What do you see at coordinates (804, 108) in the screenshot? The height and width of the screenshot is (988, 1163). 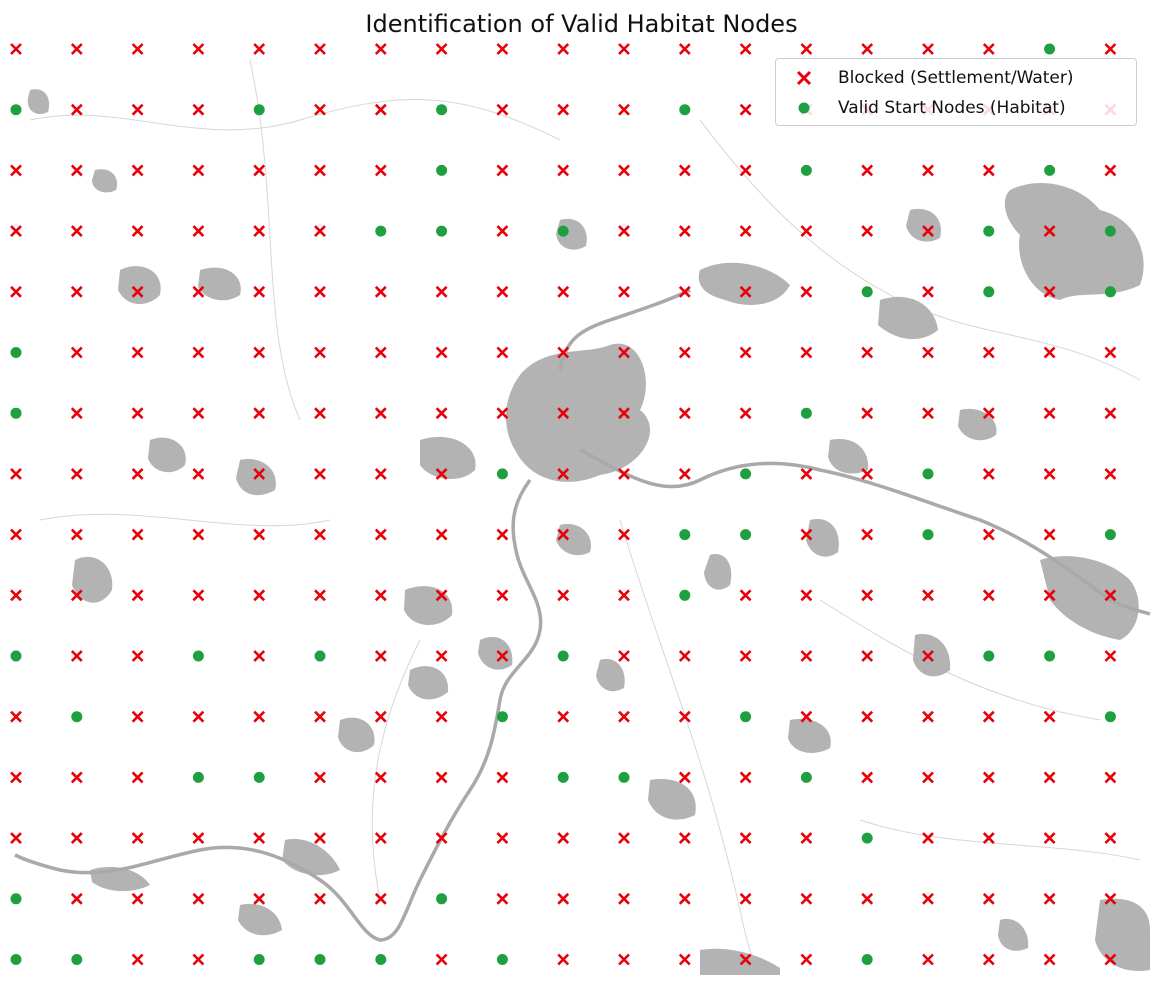 I see `green-dot-marker-icon` at bounding box center [804, 108].